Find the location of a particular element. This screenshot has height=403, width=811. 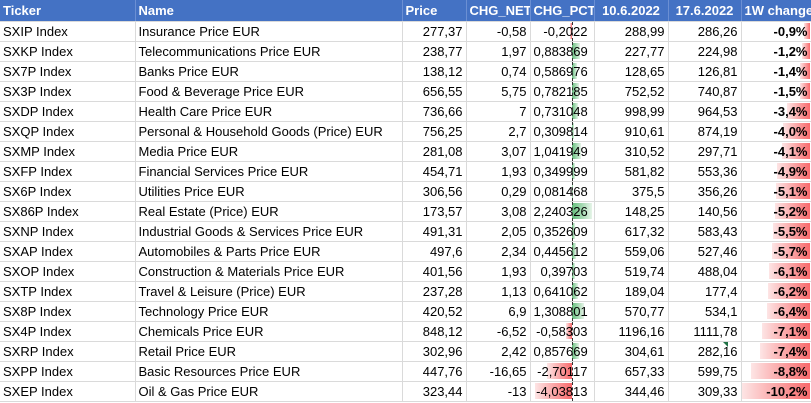

week-change-cell: -5,1% is located at coordinates (776, 191).